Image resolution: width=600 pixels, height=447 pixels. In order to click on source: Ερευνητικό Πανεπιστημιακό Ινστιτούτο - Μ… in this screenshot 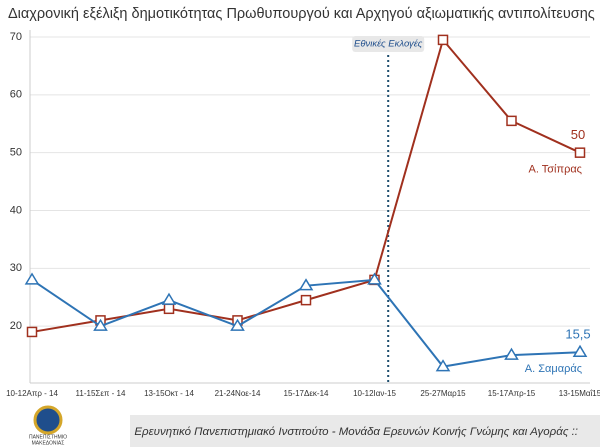, I will do `click(356, 432)`.